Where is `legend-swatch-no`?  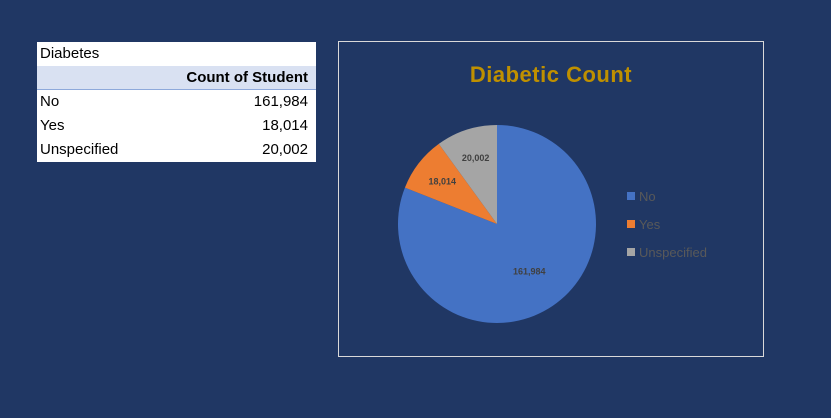
legend-swatch-no is located at coordinates (631, 196).